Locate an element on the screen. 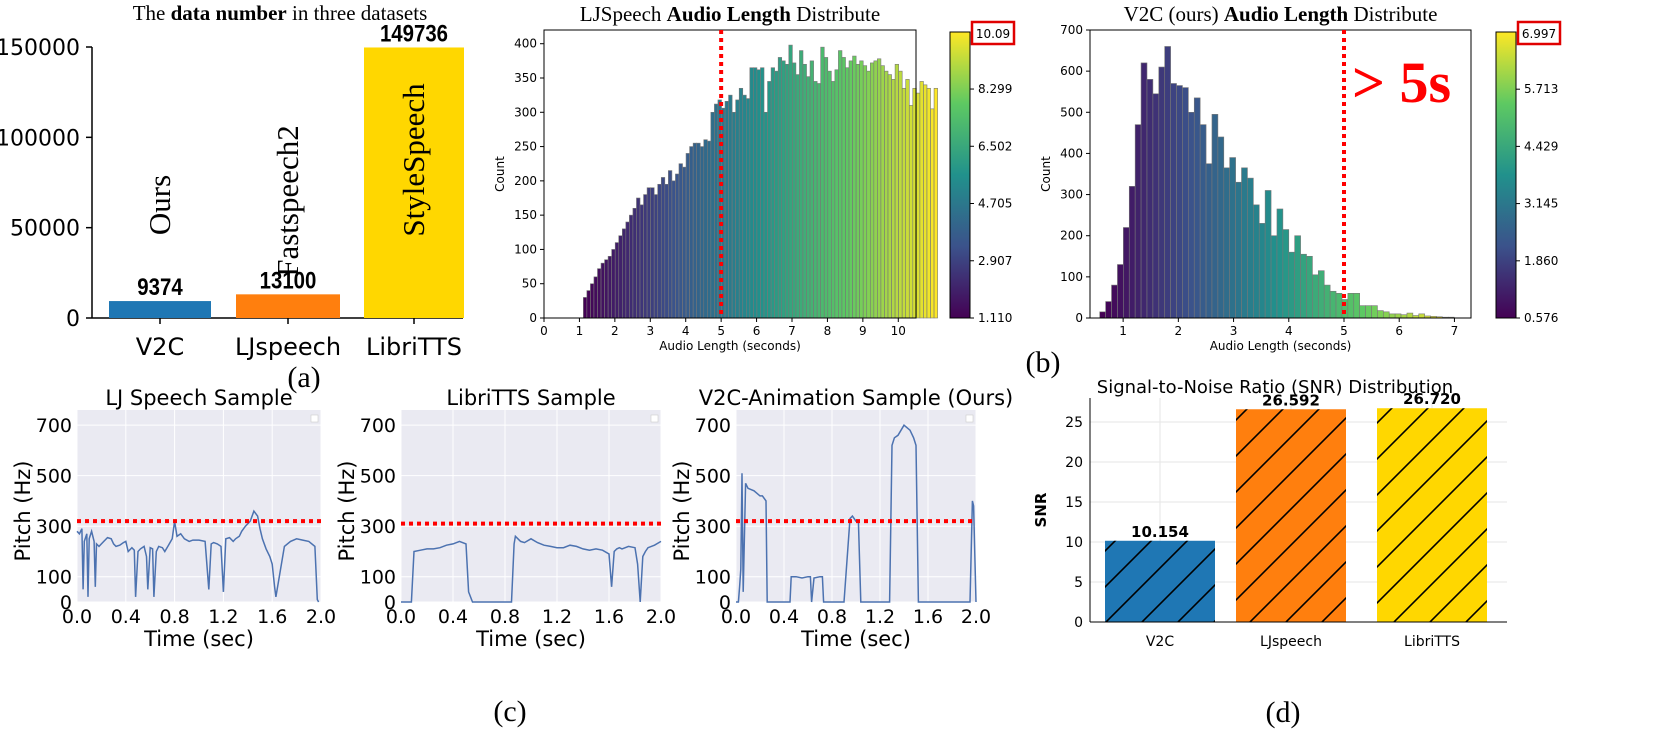  y-axis-label: Pitch (Hz) is located at coordinates (682, 510).